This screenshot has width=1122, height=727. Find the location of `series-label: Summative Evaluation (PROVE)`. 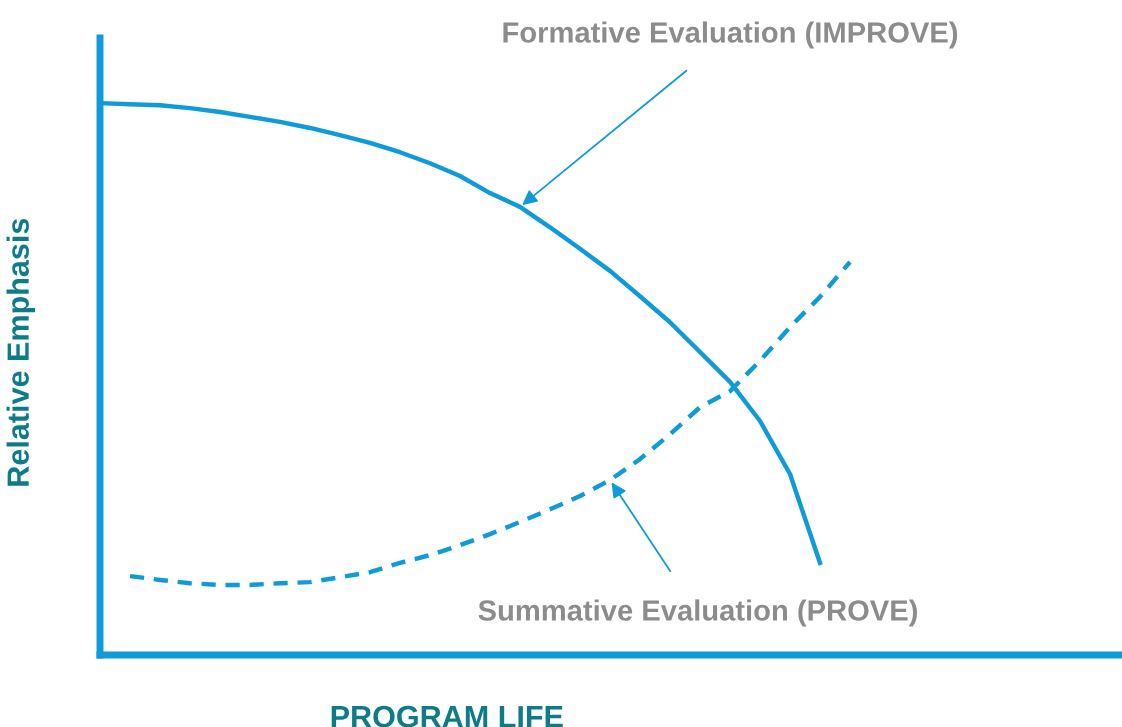

series-label: Summative Evaluation (PROVE) is located at coordinates (697, 613).